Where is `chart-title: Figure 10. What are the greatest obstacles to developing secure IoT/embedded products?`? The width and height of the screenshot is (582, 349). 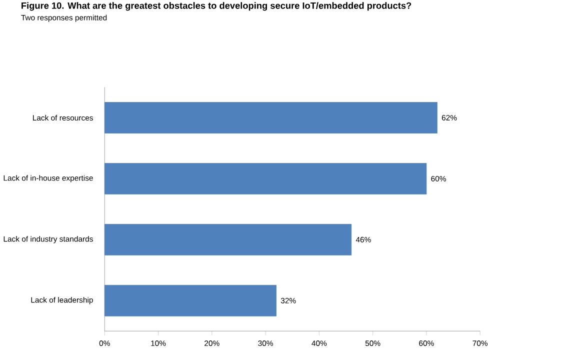 chart-title: Figure 10. What are the greatest obstacles to developing secure IoT/embedded products? is located at coordinates (217, 6).